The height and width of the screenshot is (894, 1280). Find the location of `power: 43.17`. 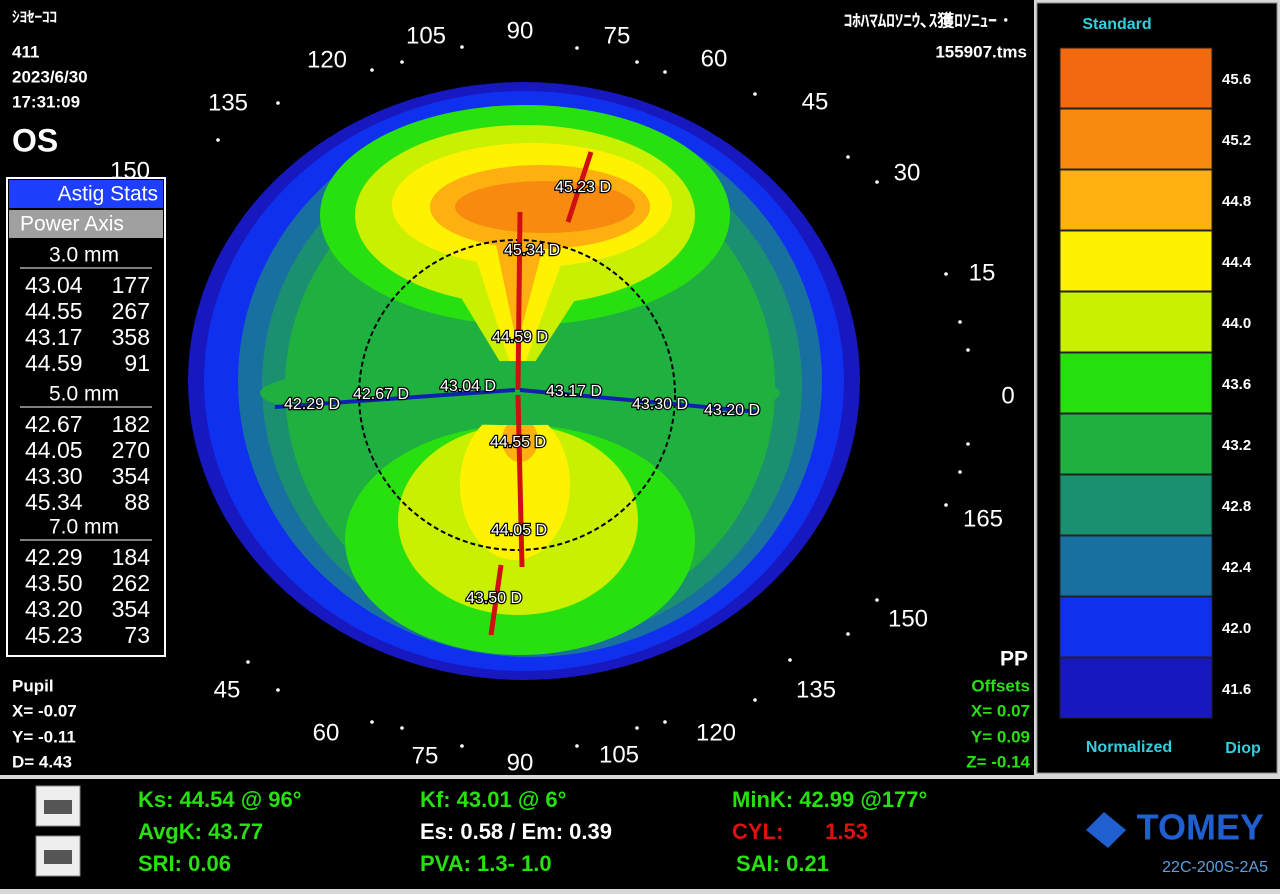

power: 43.17 is located at coordinates (54, 337).